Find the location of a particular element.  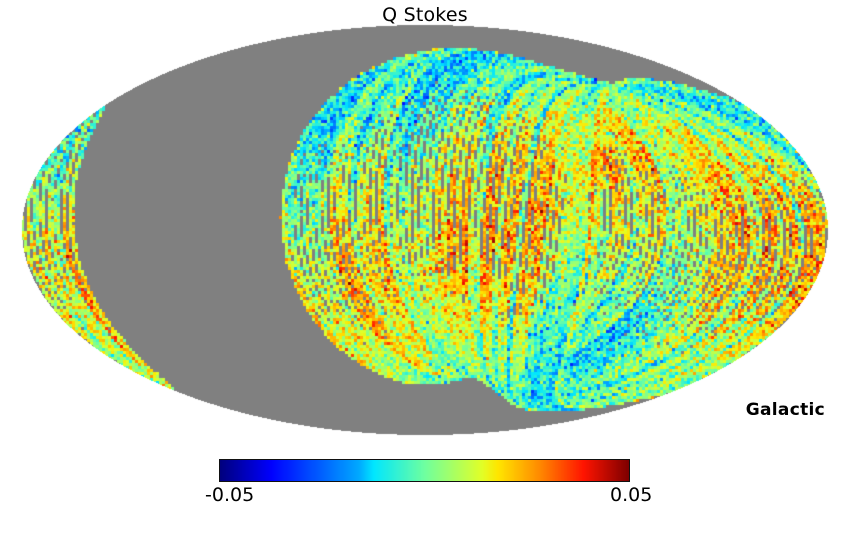

coordinate-system-label: Galactic is located at coordinates (785, 410).